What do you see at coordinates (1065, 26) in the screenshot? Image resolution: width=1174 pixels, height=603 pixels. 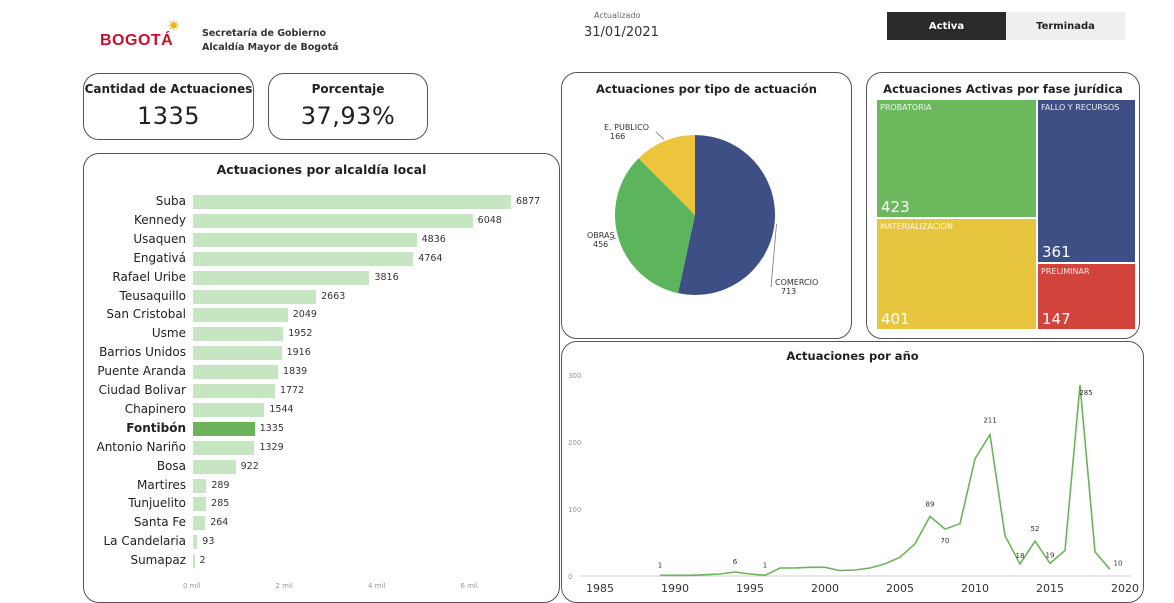 I see `toggle-ended-button: Terminada` at bounding box center [1065, 26].